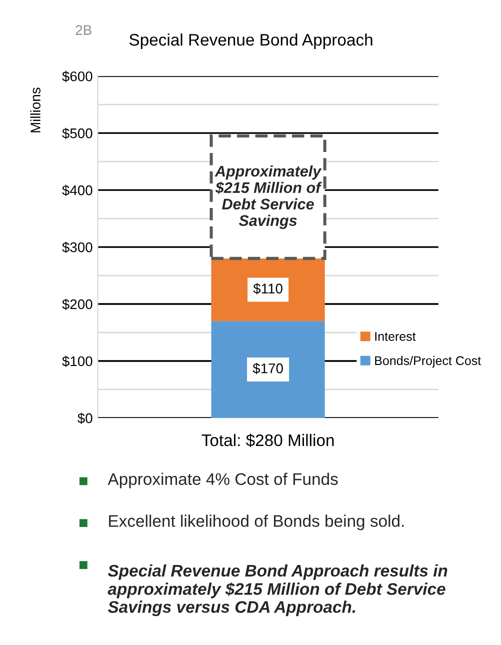 This screenshot has height=645, width=501. What do you see at coordinates (77, 190) in the screenshot?
I see `y-tick-label: $400` at bounding box center [77, 190].